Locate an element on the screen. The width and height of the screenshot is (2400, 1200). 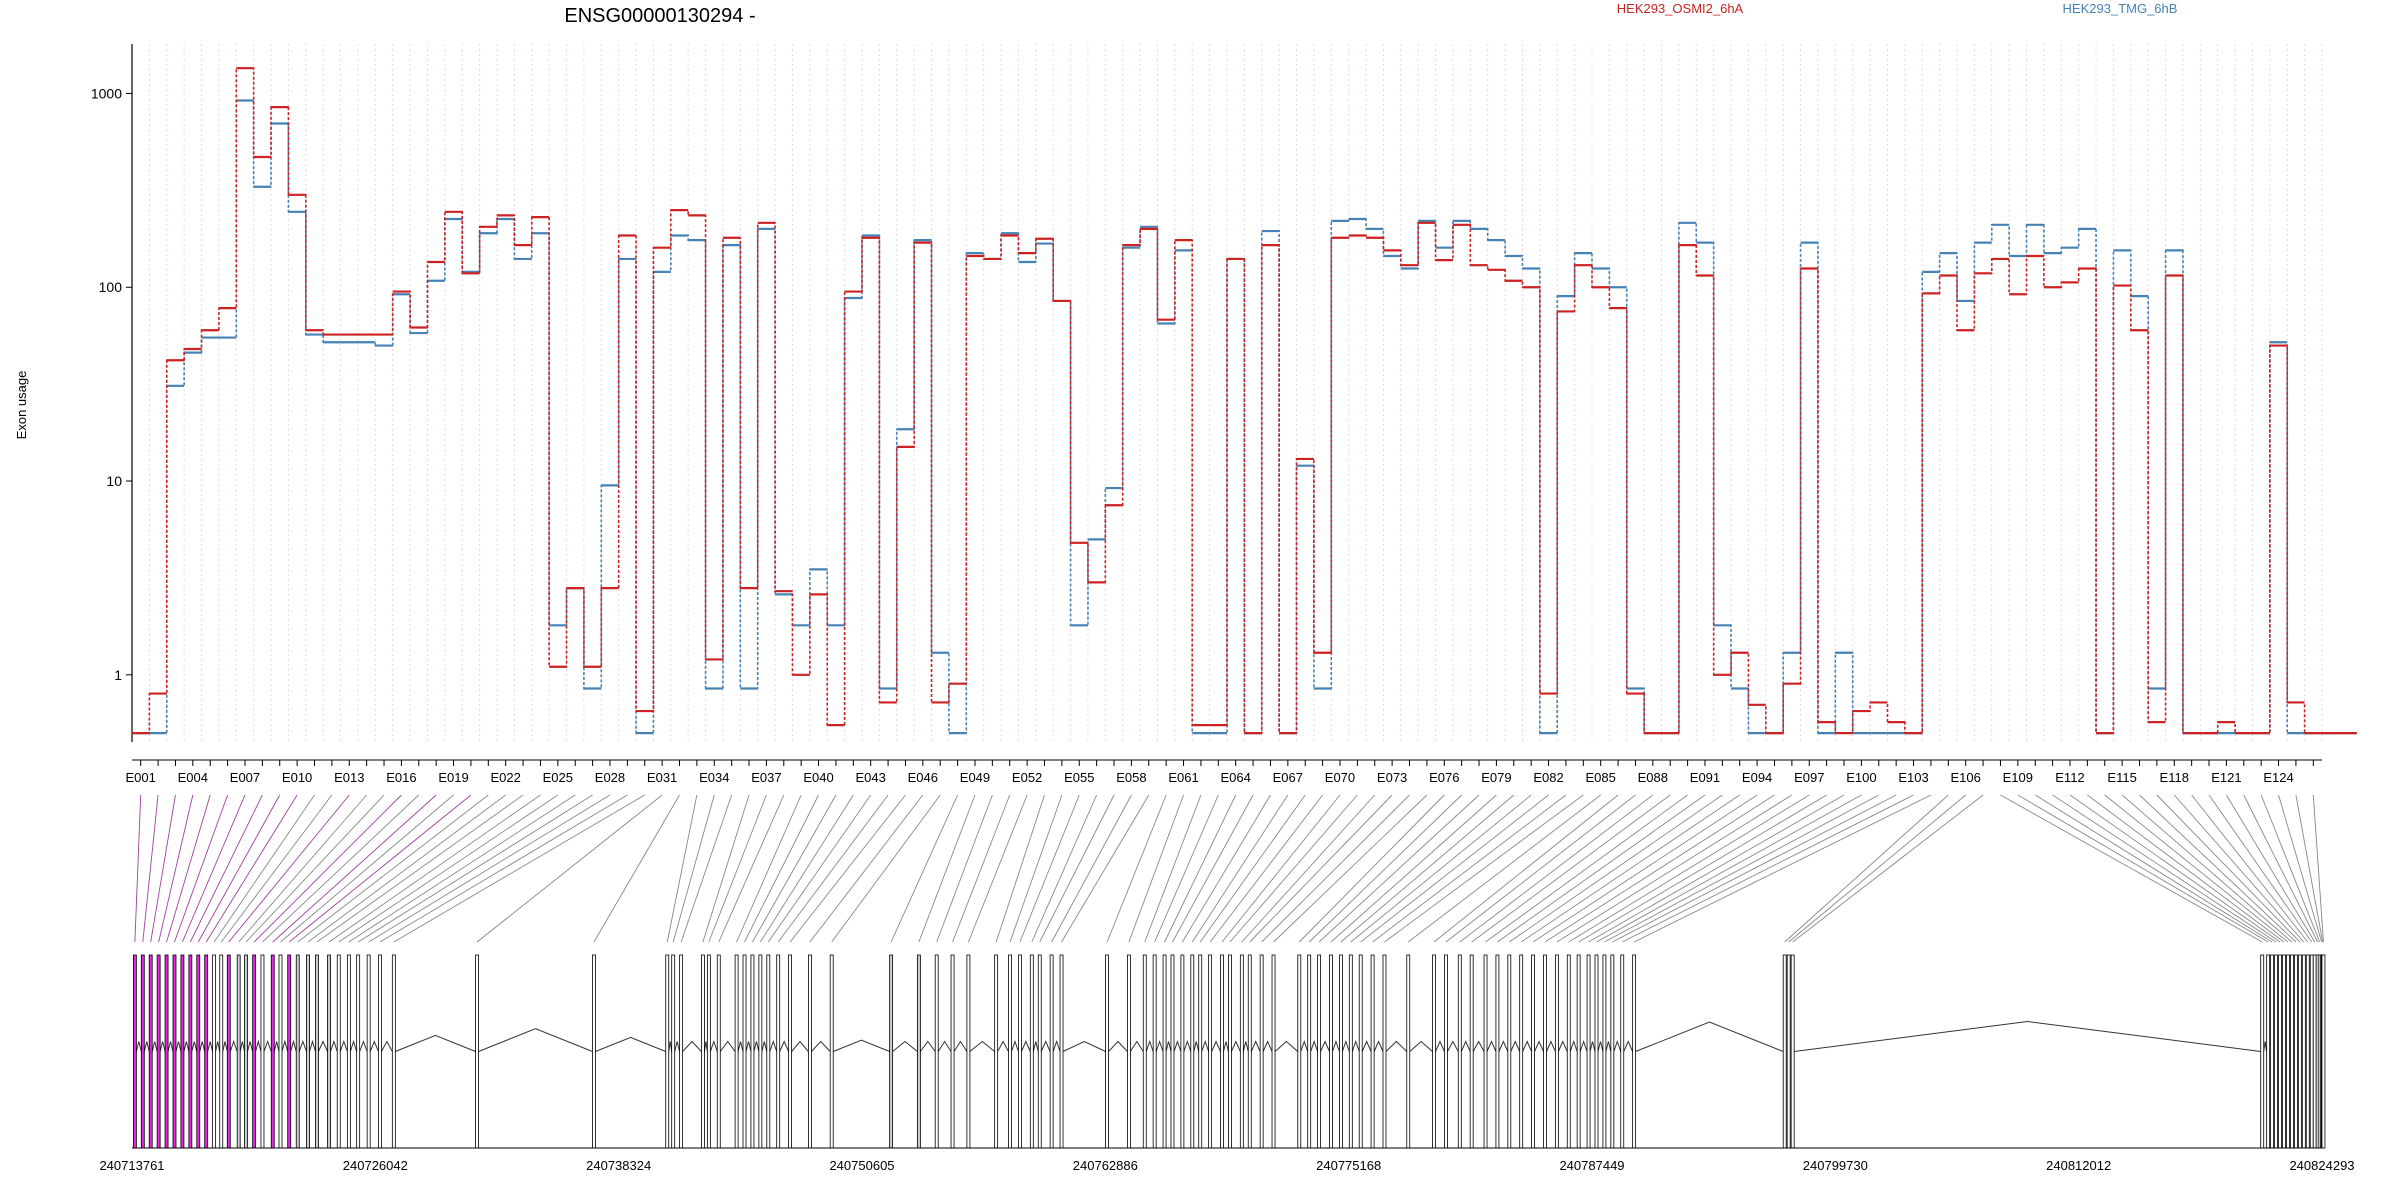
x-tick-label: E025 is located at coordinates (558, 777).